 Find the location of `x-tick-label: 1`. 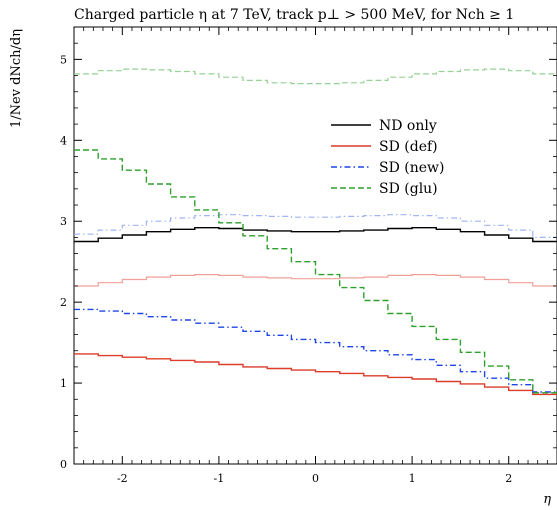

x-tick-label: 1 is located at coordinates (412, 478).